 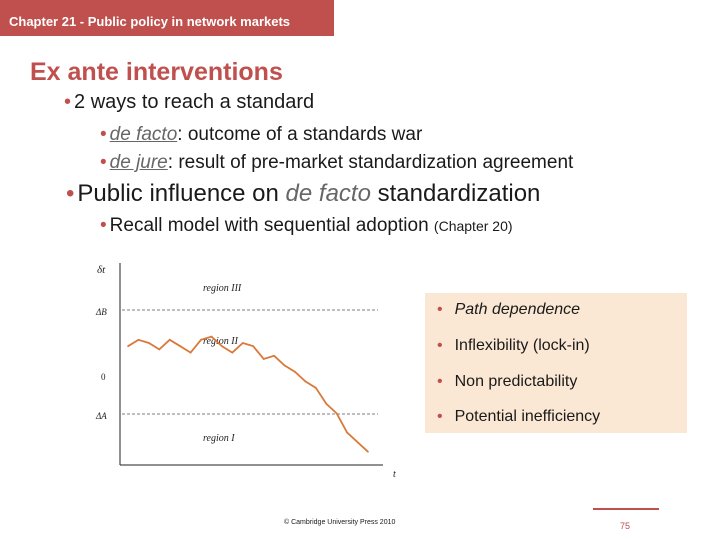 I want to click on y-tick-upper: ΔB, so click(x=101, y=312).